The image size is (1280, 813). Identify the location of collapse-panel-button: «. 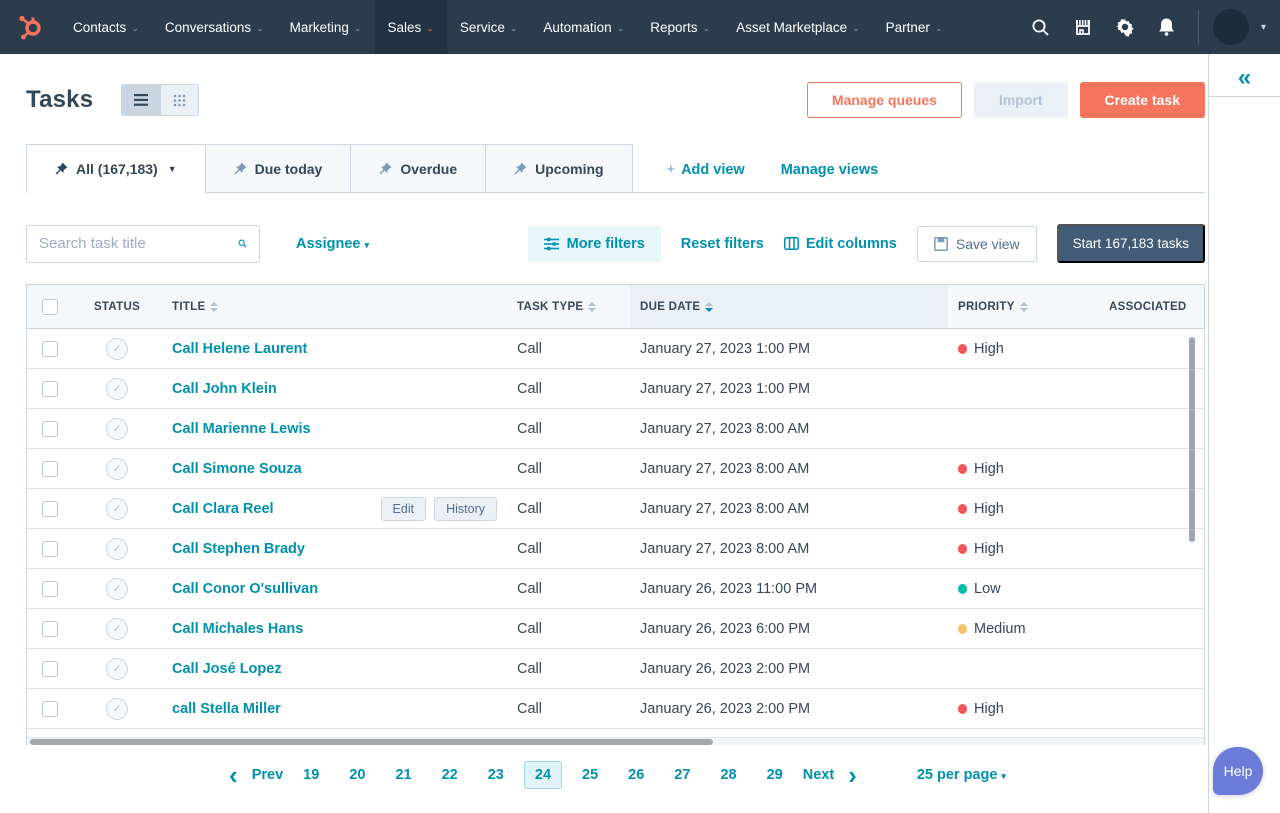
(1244, 77).